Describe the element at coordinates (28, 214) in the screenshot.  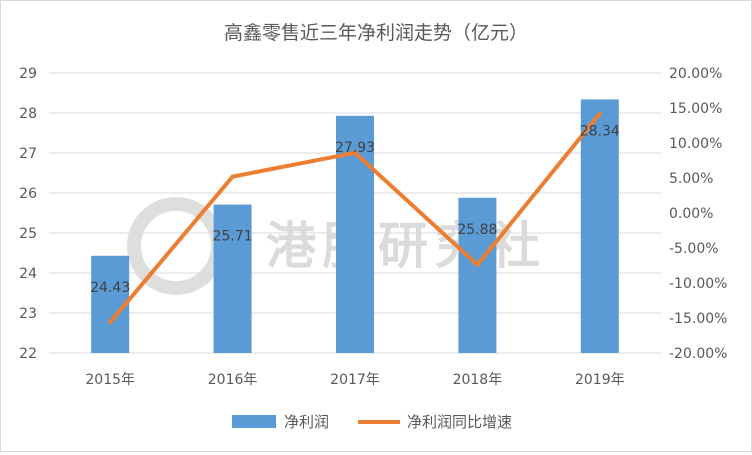
I see `left-axis: 22 23 24 25 26 27 28 29` at that location.